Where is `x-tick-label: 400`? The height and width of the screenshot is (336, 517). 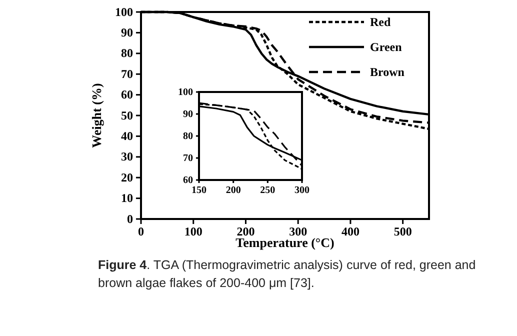
x-tick-label: 400 is located at coordinates (350, 231).